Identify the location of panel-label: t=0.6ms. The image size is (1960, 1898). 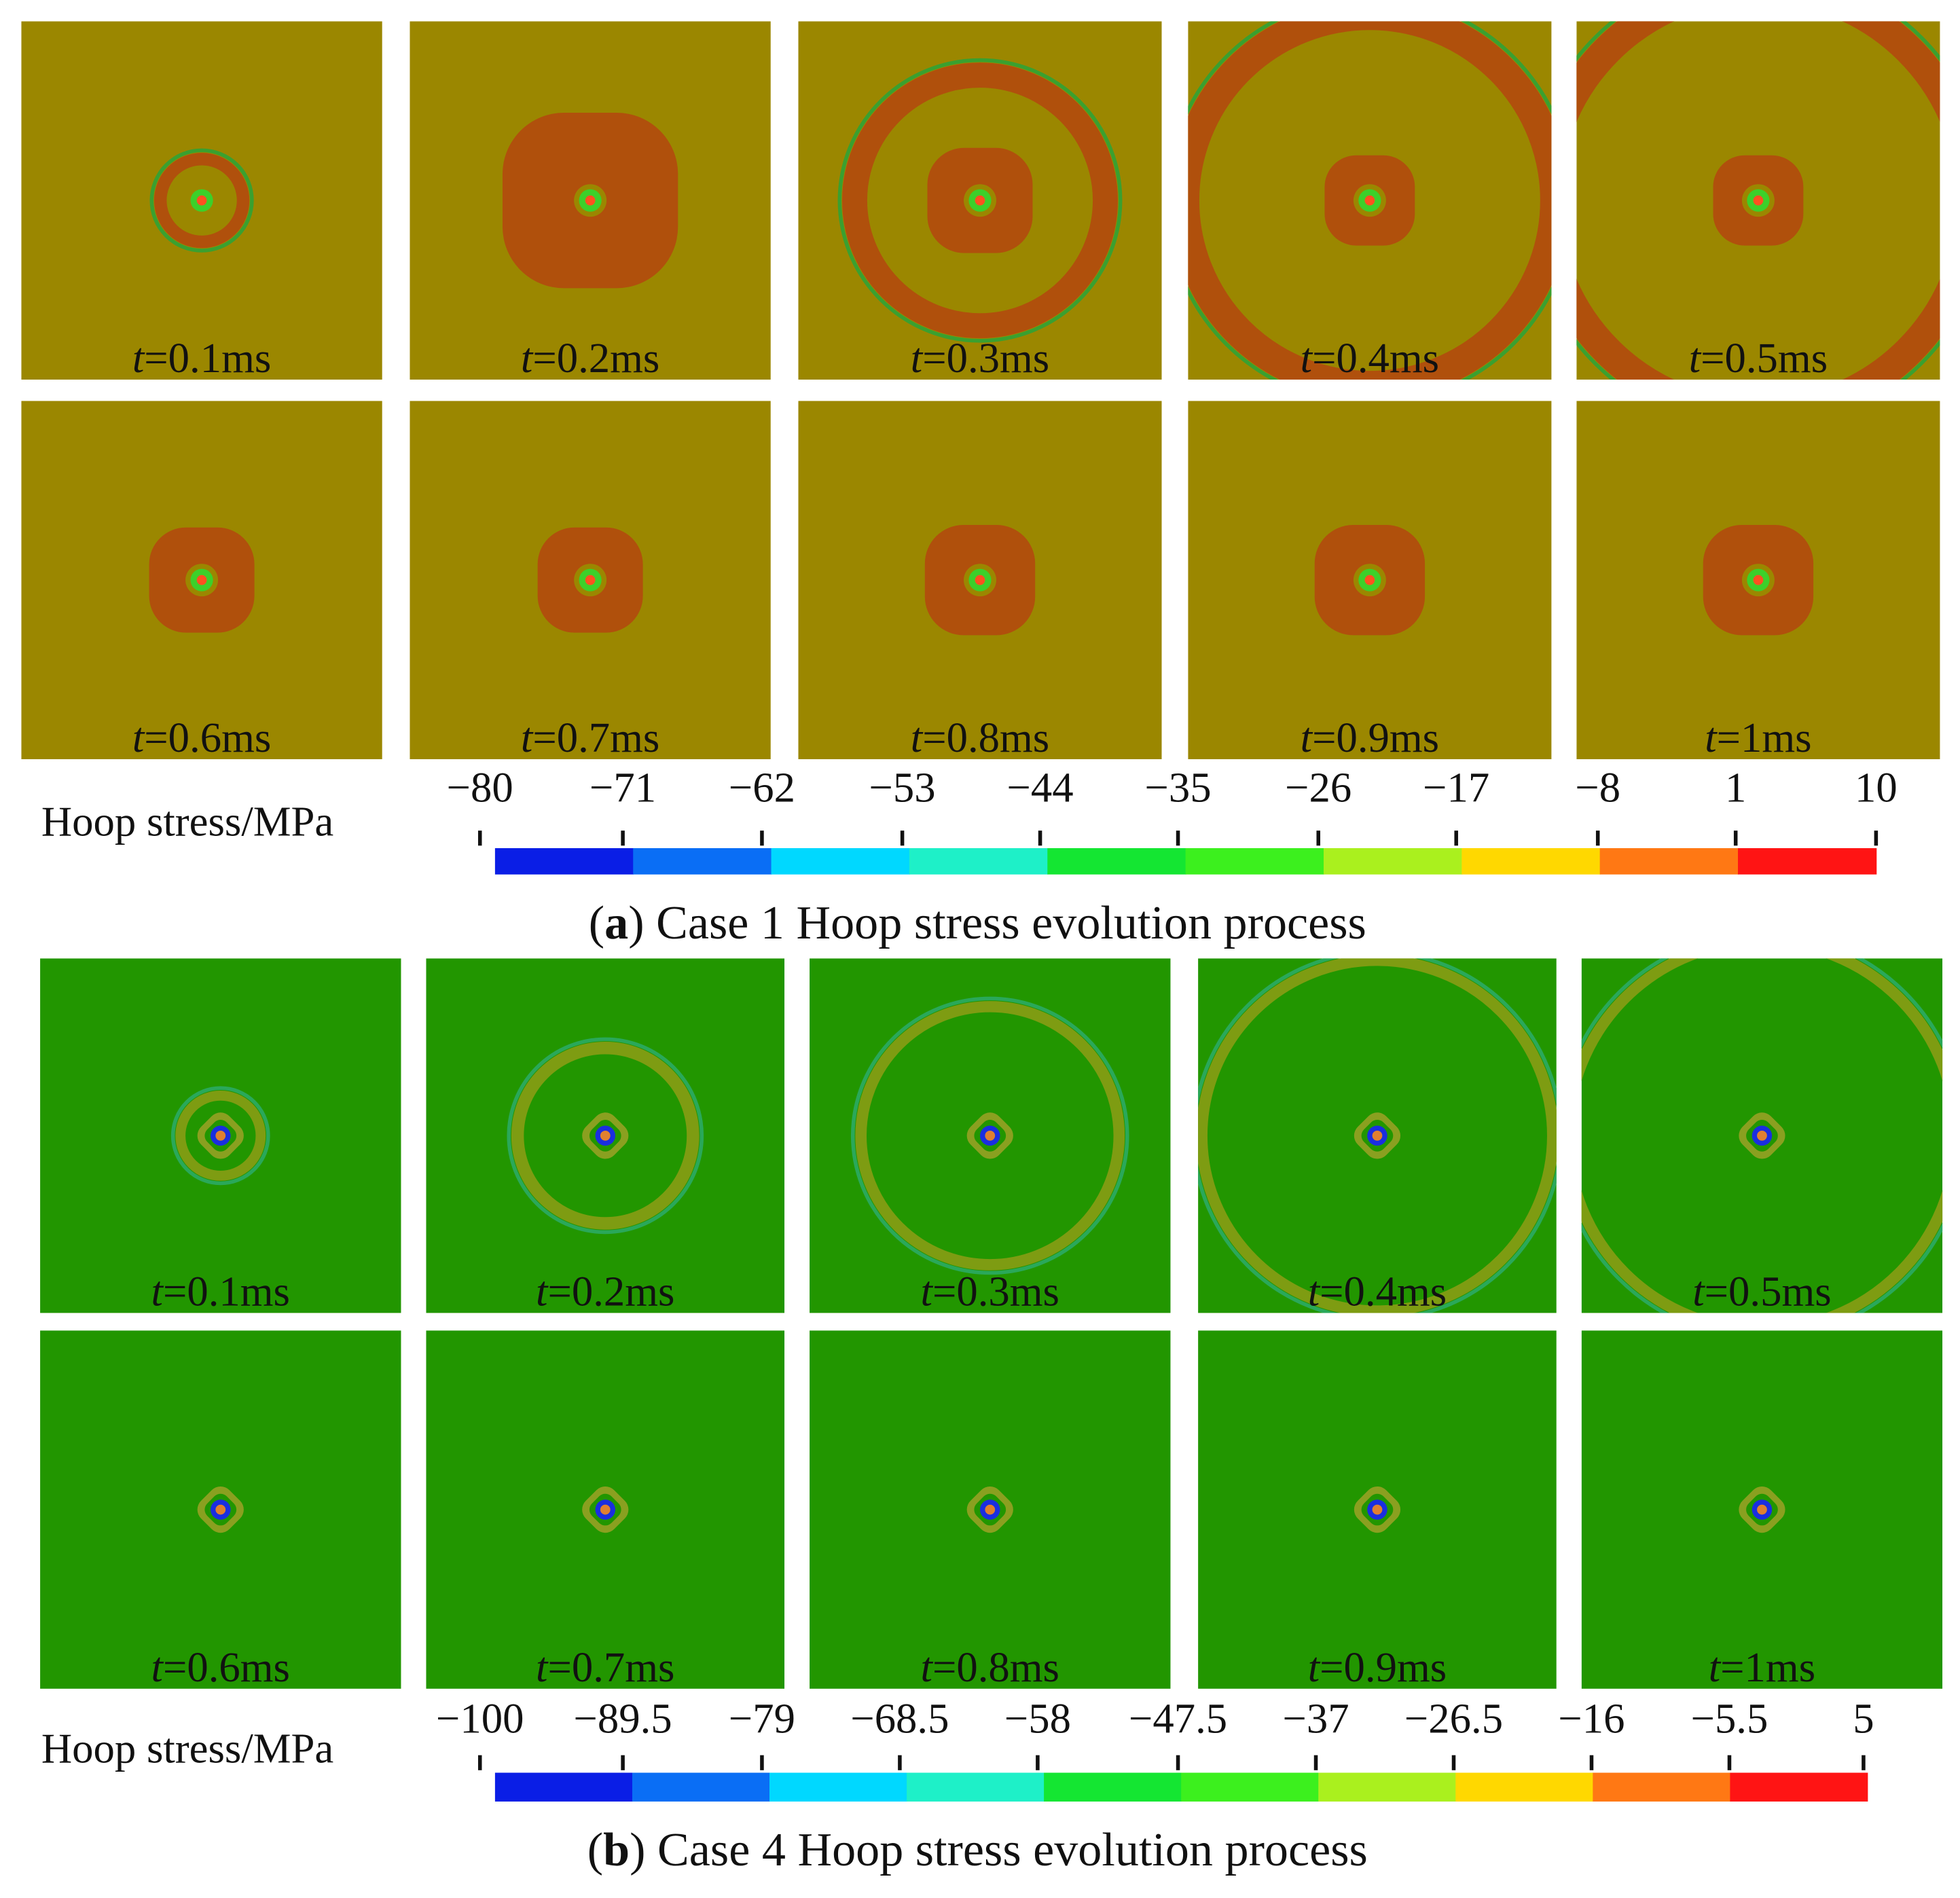
(201, 737).